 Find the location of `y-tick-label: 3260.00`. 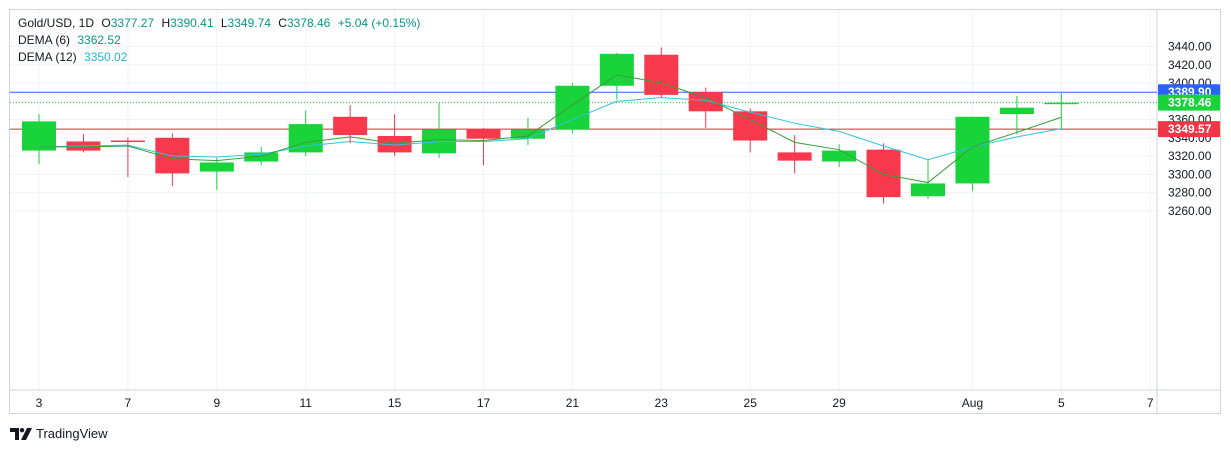

y-tick-label: 3260.00 is located at coordinates (1190, 211).